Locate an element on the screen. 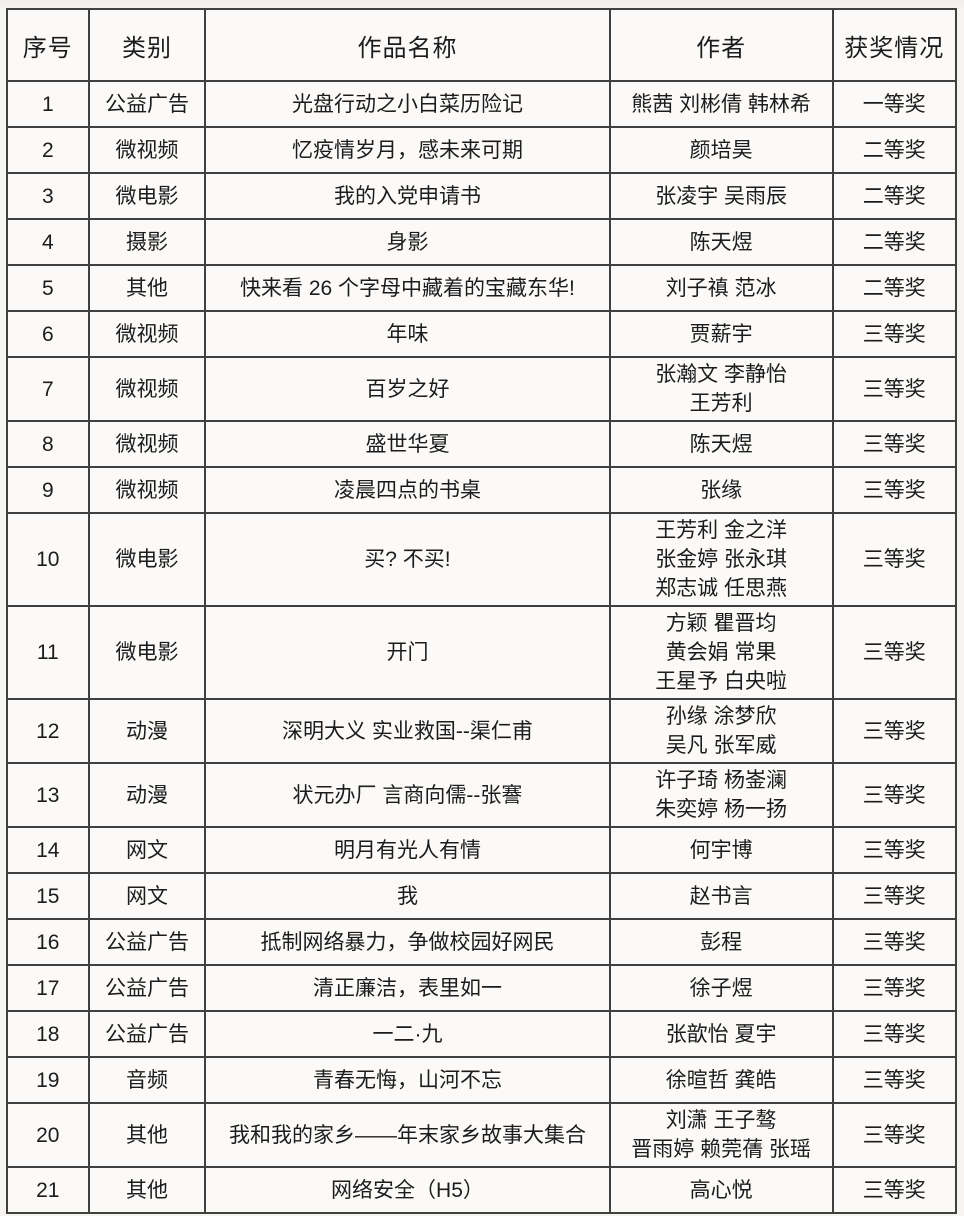 This screenshot has height=1216, width=964. author-line: 徐暄哲 龚皓 is located at coordinates (721, 1080).